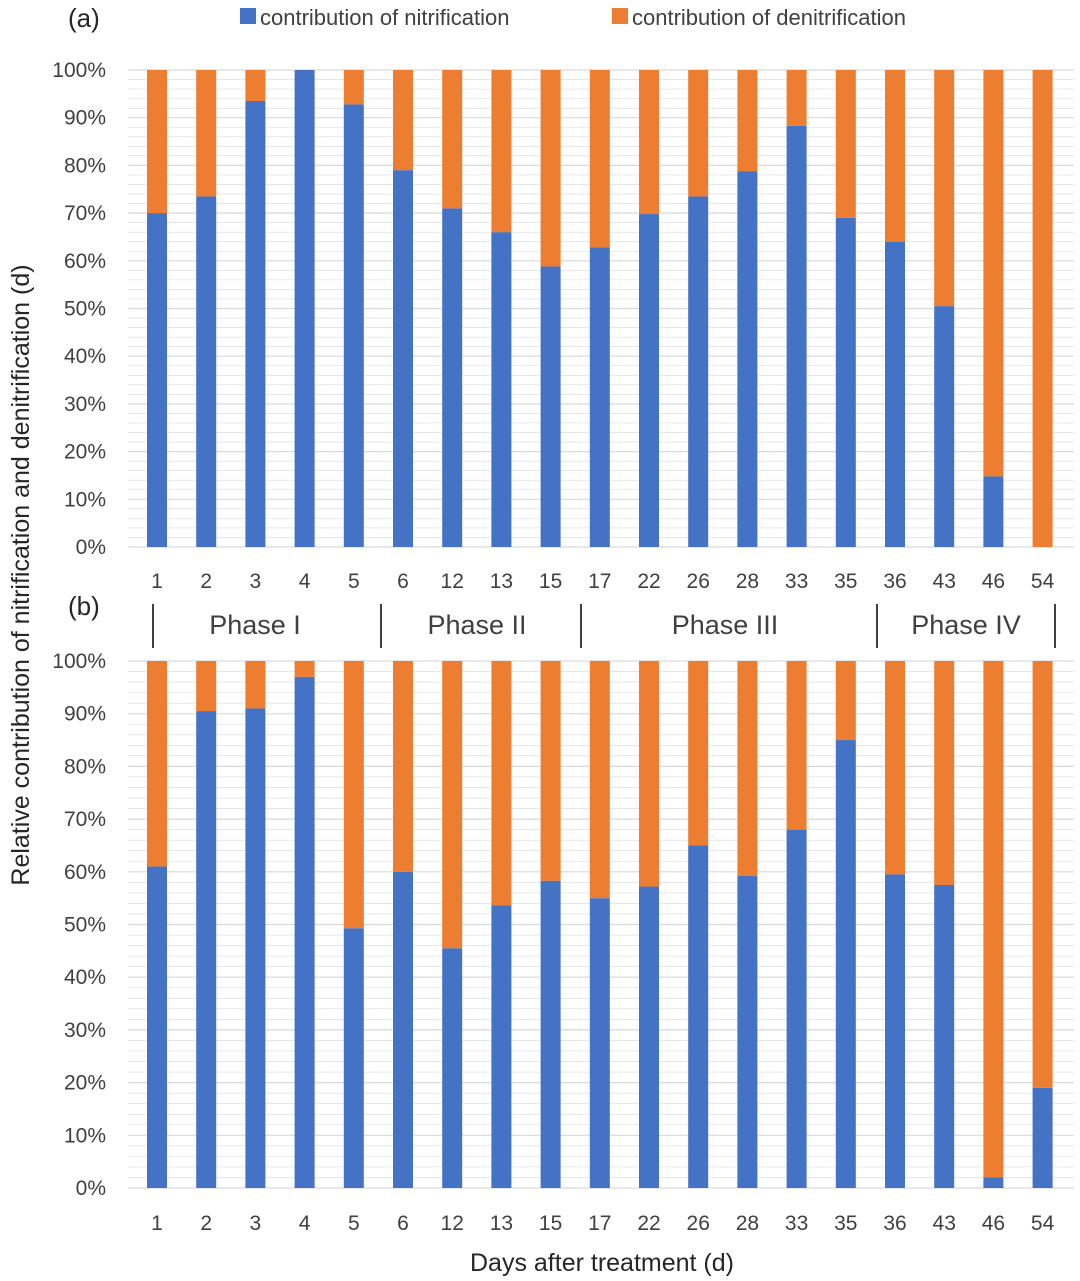  What do you see at coordinates (476, 625) in the screenshot?
I see `phase-label: Phase II` at bounding box center [476, 625].